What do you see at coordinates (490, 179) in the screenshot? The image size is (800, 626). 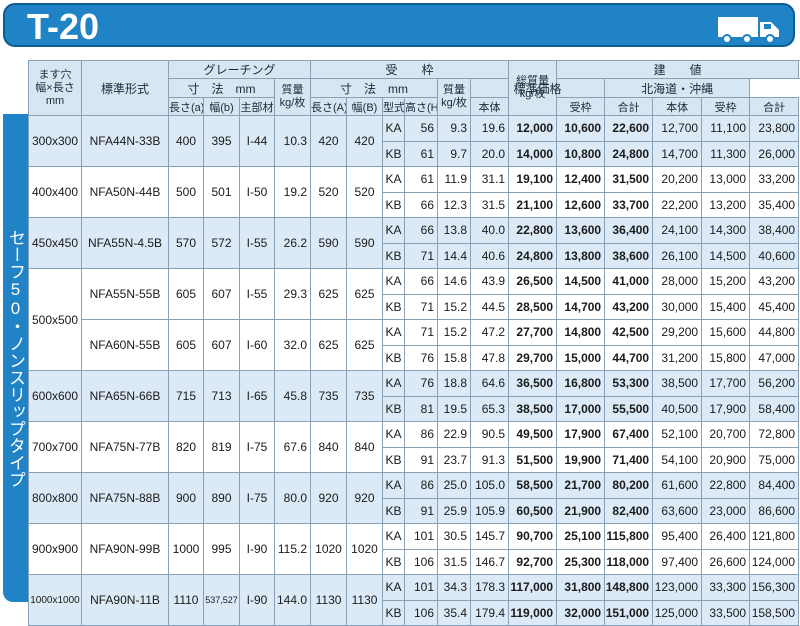 I see `total-mass-cell: 31.1` at bounding box center [490, 179].